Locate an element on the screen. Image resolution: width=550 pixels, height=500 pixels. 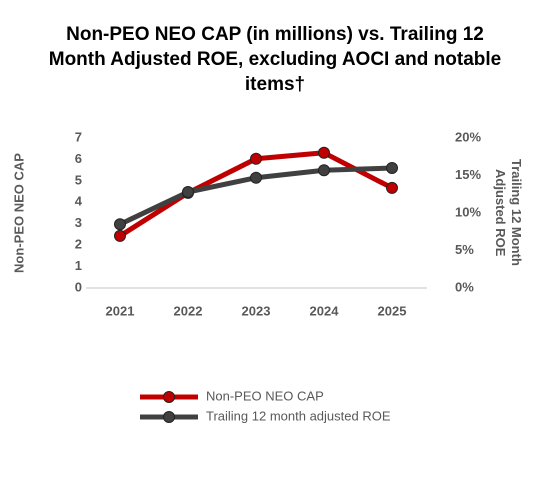
y-tick-label: 7 is located at coordinates (78, 136).